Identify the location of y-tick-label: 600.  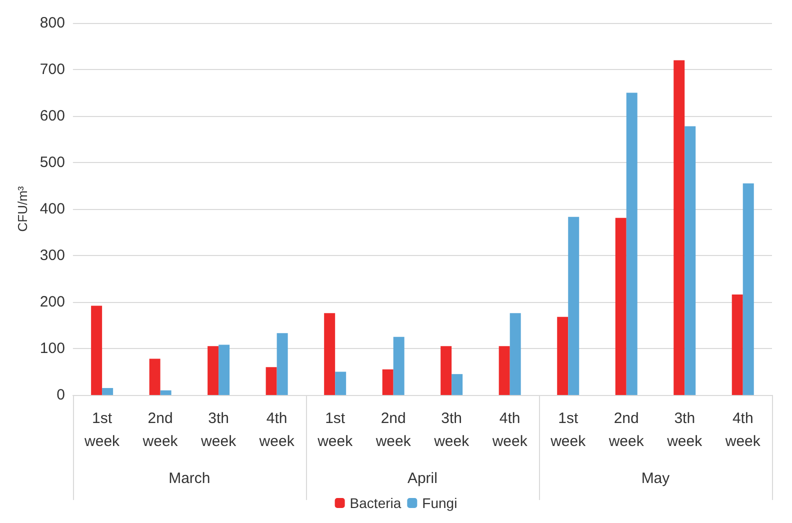
(52, 116).